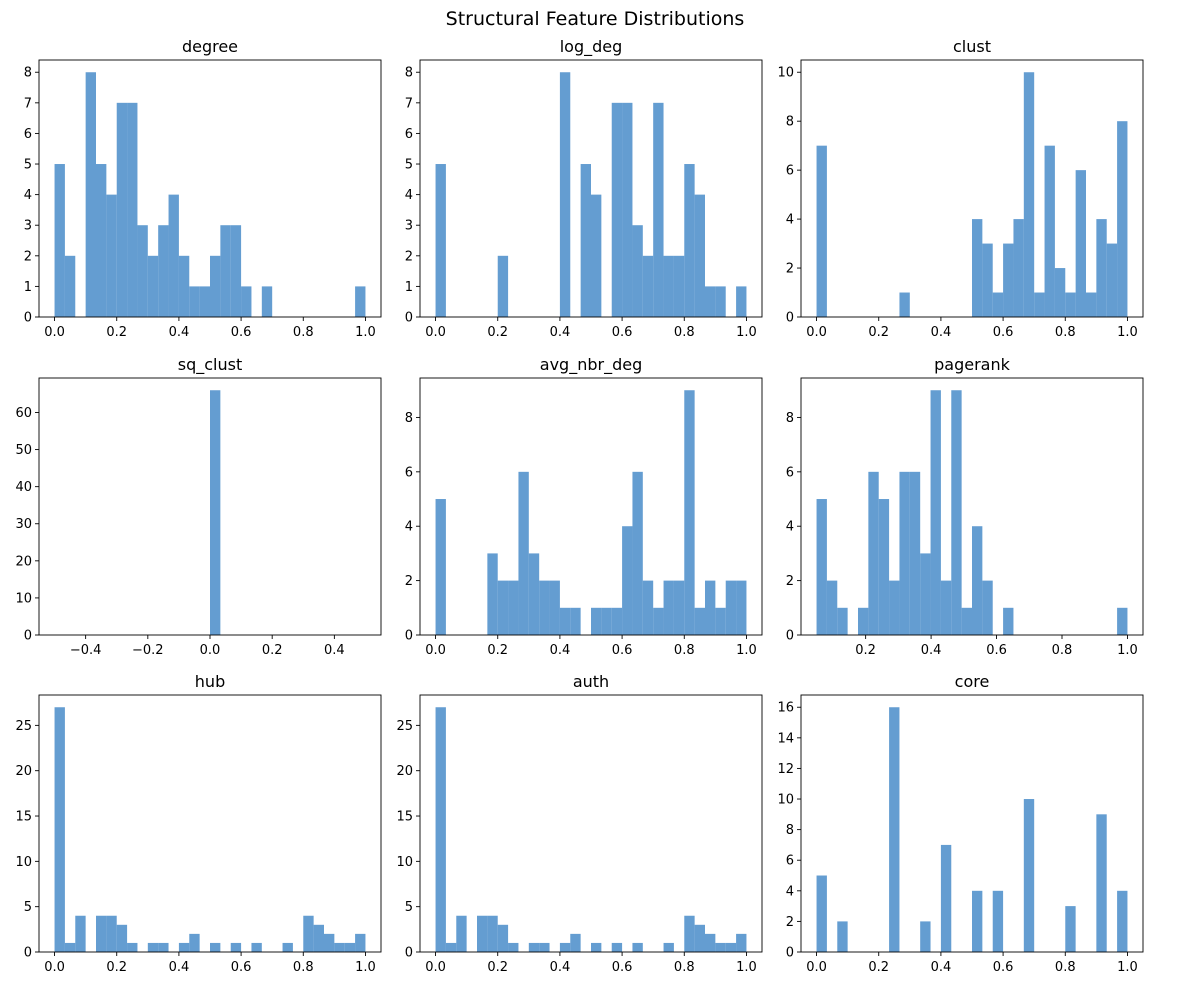  Describe the element at coordinates (785, 769) in the screenshot. I see `y-tick-label: 12` at that location.